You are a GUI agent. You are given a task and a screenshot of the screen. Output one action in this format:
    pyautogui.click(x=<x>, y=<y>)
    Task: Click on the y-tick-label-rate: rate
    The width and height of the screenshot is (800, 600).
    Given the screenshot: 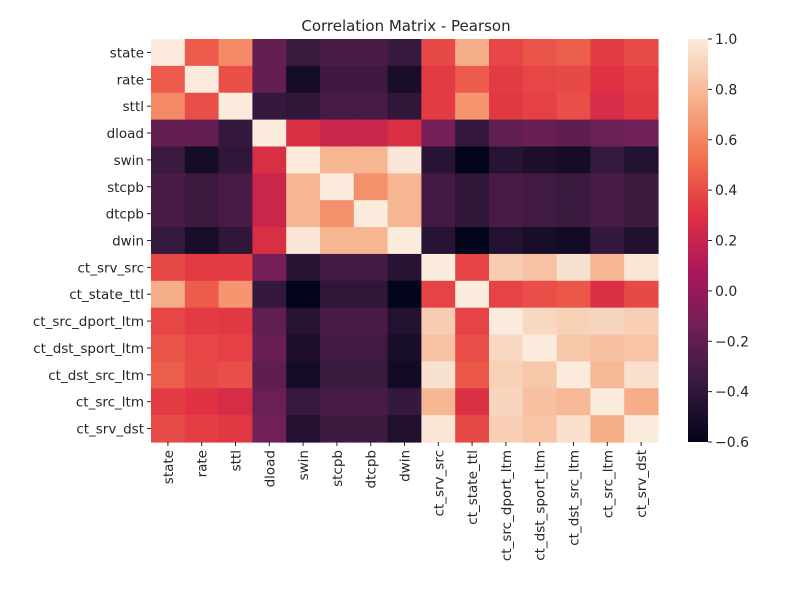 What is the action you would take?
    pyautogui.click(x=130, y=80)
    